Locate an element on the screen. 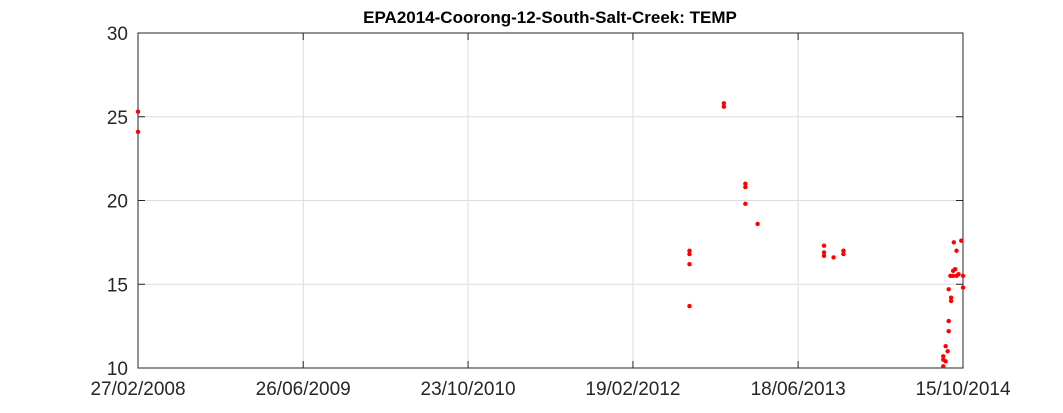 Image resolution: width=1063 pixels, height=413 pixels. x-tick-label: 26/06/2009 is located at coordinates (303, 389).